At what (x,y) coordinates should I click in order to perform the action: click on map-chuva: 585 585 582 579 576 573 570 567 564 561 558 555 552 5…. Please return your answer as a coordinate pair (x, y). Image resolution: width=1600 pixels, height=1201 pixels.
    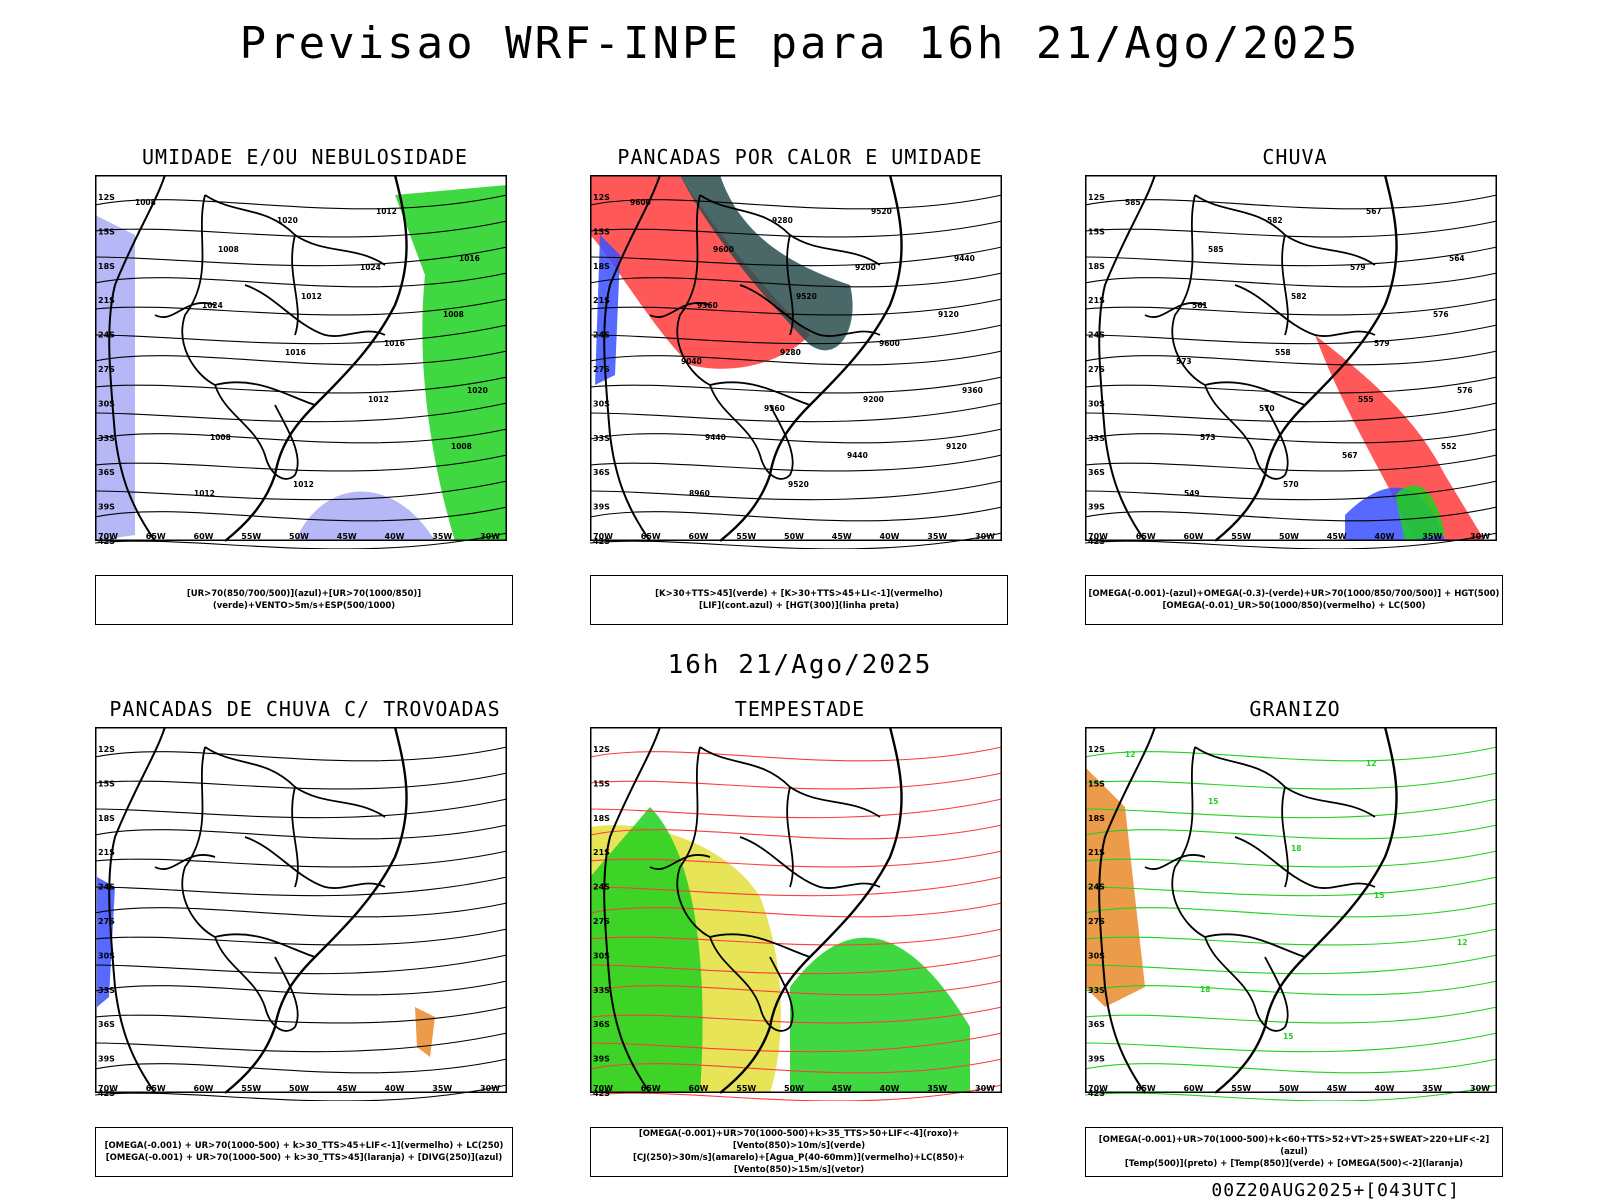
    Looking at the image, I should click on (1291, 362).